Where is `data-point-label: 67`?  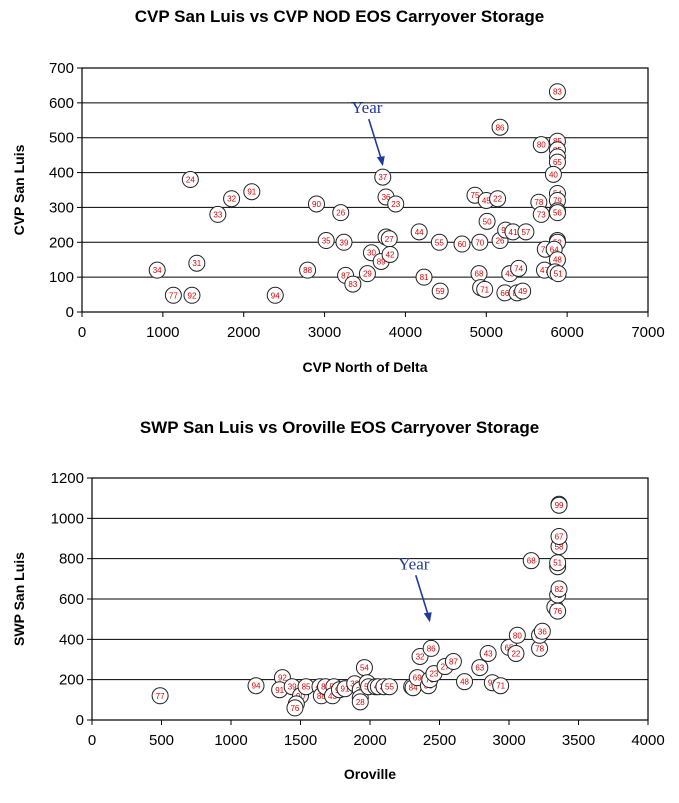
data-point-label: 67 is located at coordinates (559, 536).